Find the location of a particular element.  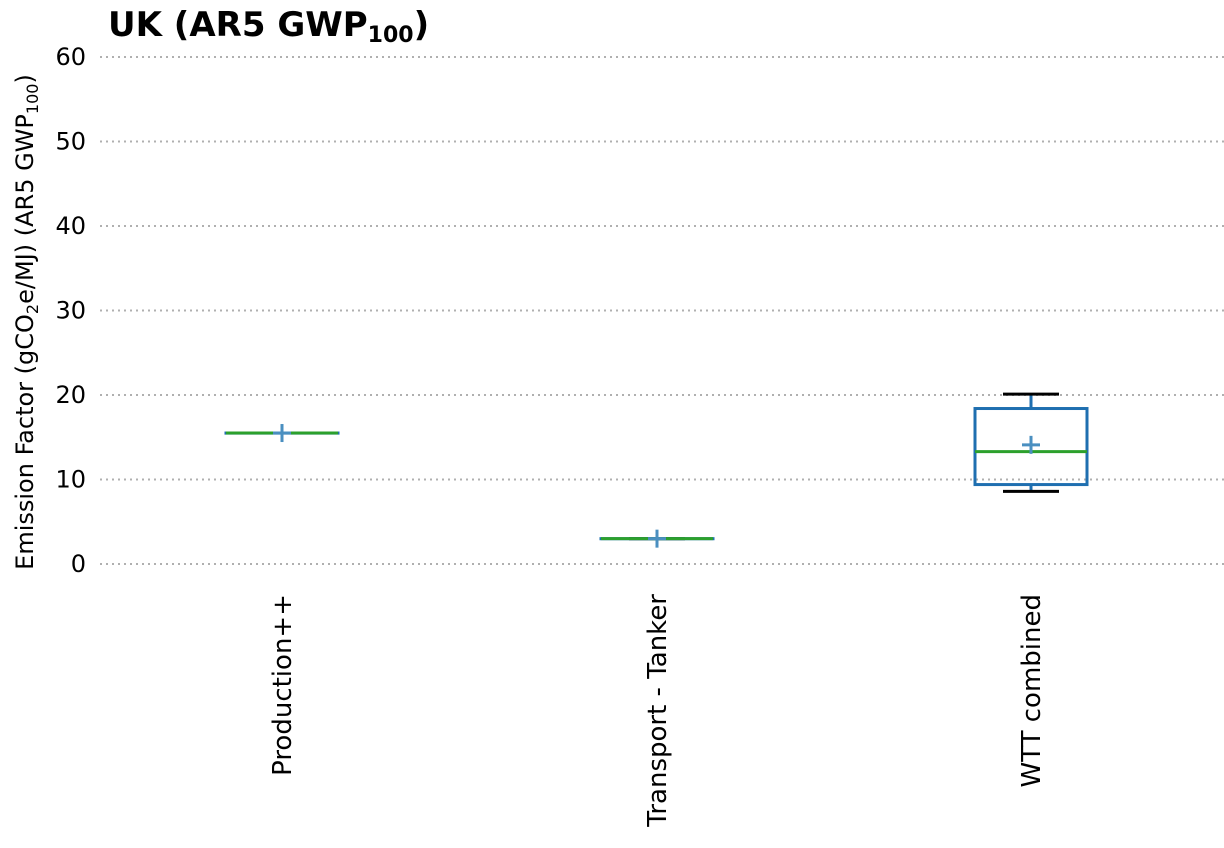

y-tick-label-60: 60 is located at coordinates (70, 57).